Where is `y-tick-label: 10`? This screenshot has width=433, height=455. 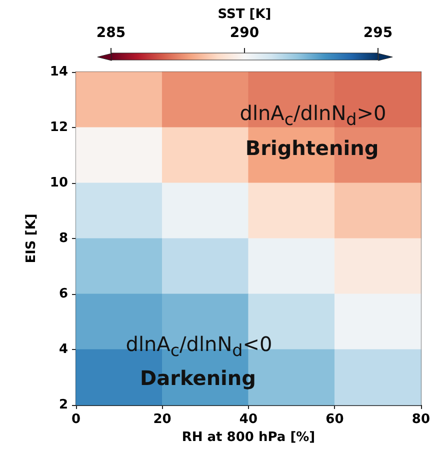
y-tick-label: 10 is located at coordinates (59, 183).